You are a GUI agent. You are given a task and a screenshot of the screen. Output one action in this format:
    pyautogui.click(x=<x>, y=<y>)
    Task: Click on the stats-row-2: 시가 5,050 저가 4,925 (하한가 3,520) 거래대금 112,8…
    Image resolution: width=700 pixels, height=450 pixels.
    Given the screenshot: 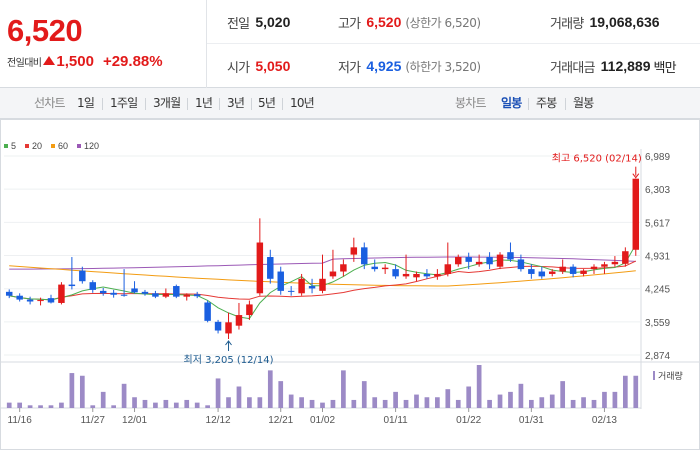 What is the action you would take?
    pyautogui.click(x=453, y=66)
    